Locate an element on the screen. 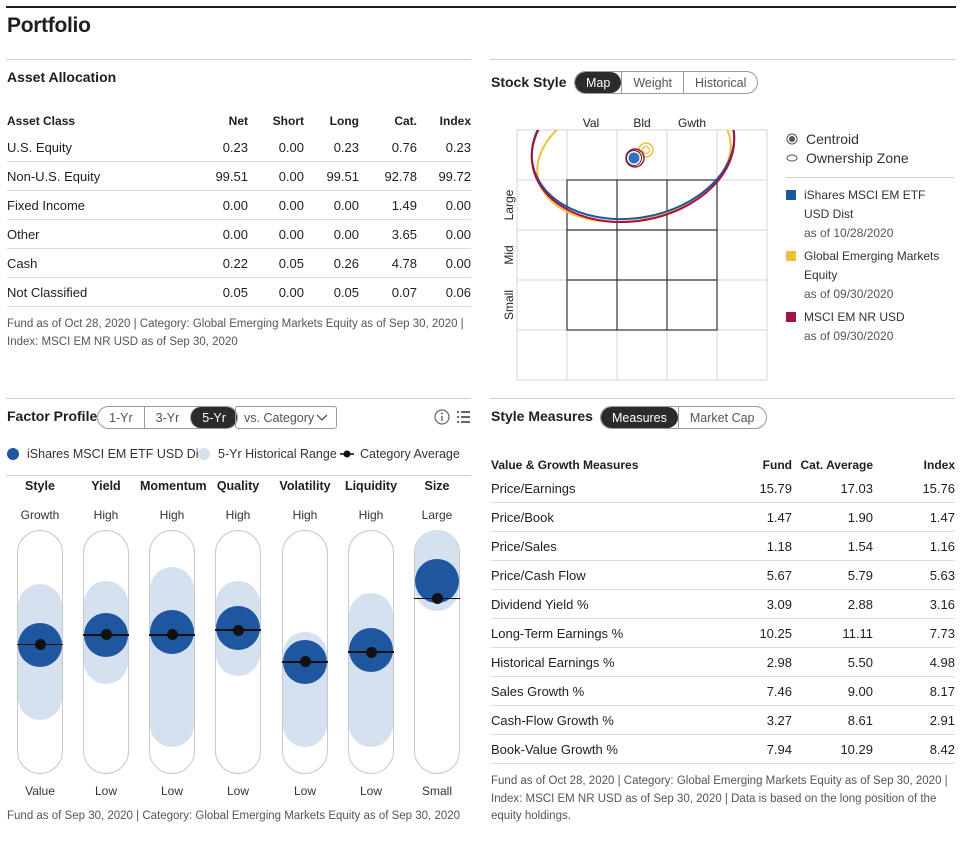  style-measures-cell: 5.50 is located at coordinates (860, 662).